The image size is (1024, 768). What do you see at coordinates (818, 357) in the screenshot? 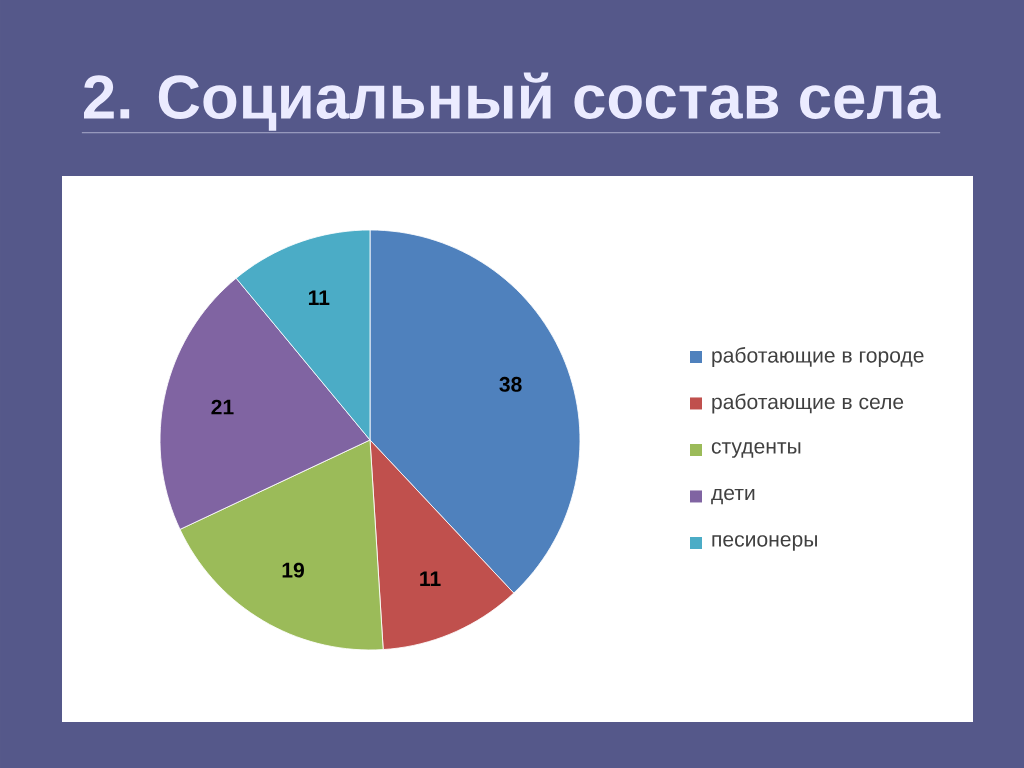
I see `legend-label: работающие в городе` at bounding box center [818, 357].